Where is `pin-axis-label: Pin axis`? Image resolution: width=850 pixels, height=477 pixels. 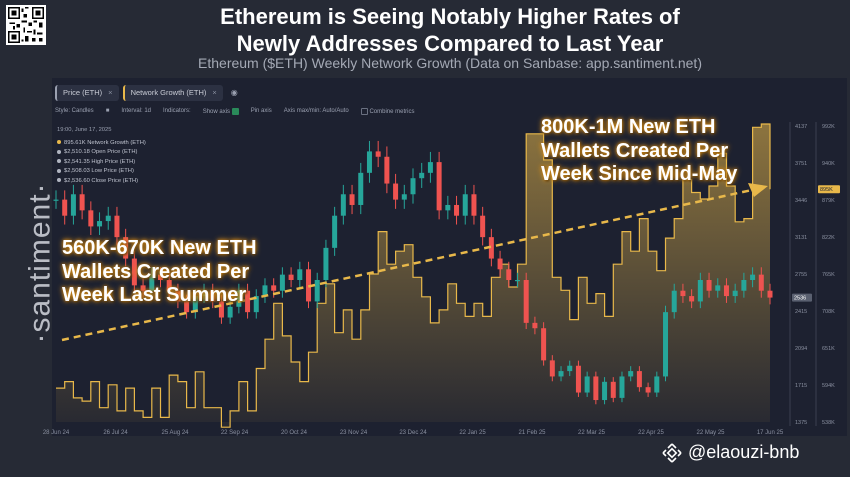
pin-axis-label: Pin axis is located at coordinates (261, 111).